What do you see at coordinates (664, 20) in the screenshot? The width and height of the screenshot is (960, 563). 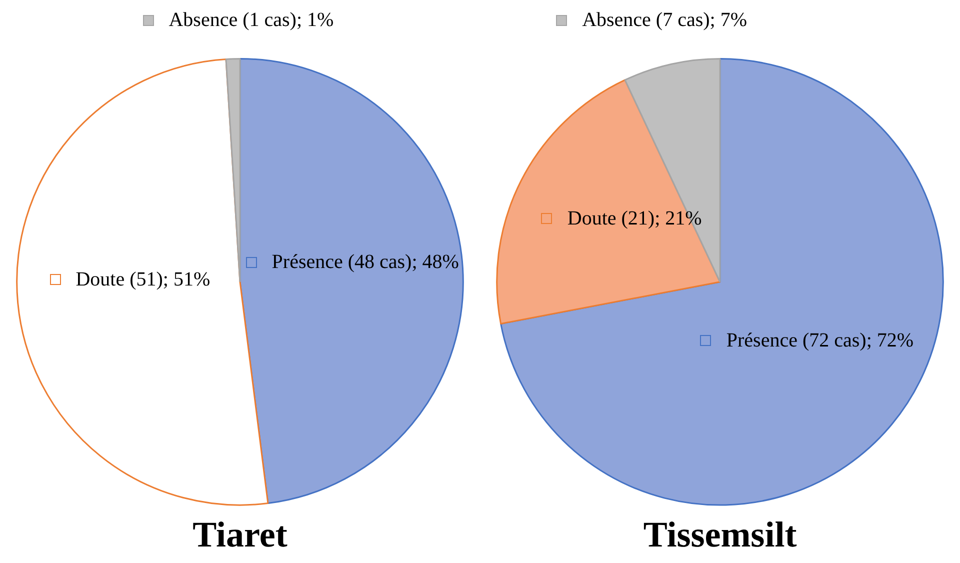 I see `legend-label: Absence (7 cas); 7%` at bounding box center [664, 20].